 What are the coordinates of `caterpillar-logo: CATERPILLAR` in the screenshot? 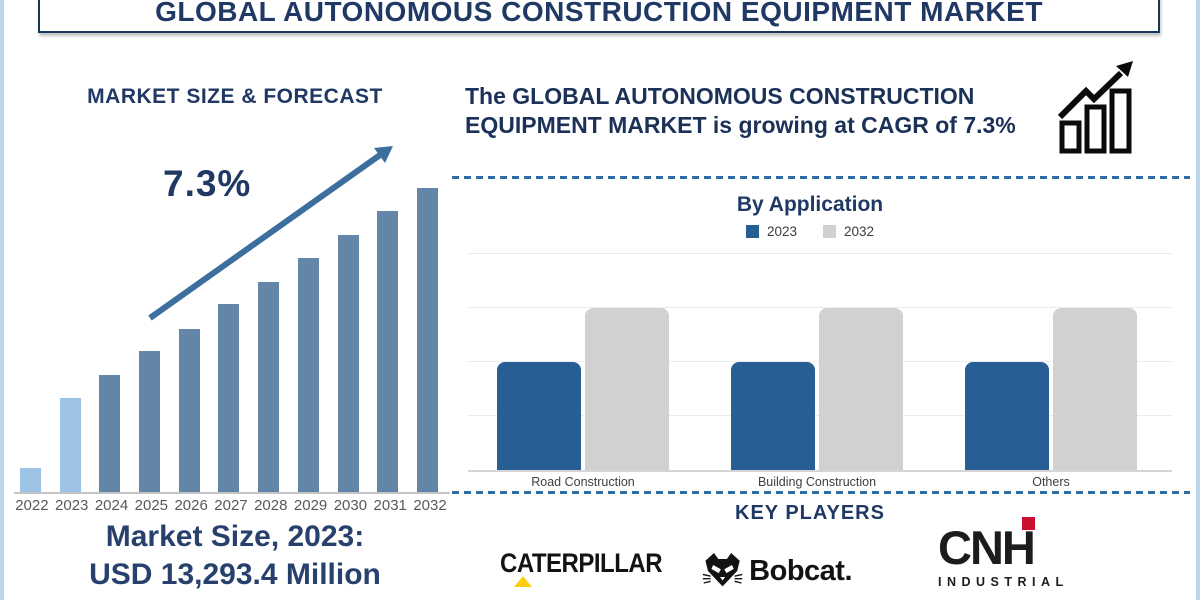 It's located at (581, 568).